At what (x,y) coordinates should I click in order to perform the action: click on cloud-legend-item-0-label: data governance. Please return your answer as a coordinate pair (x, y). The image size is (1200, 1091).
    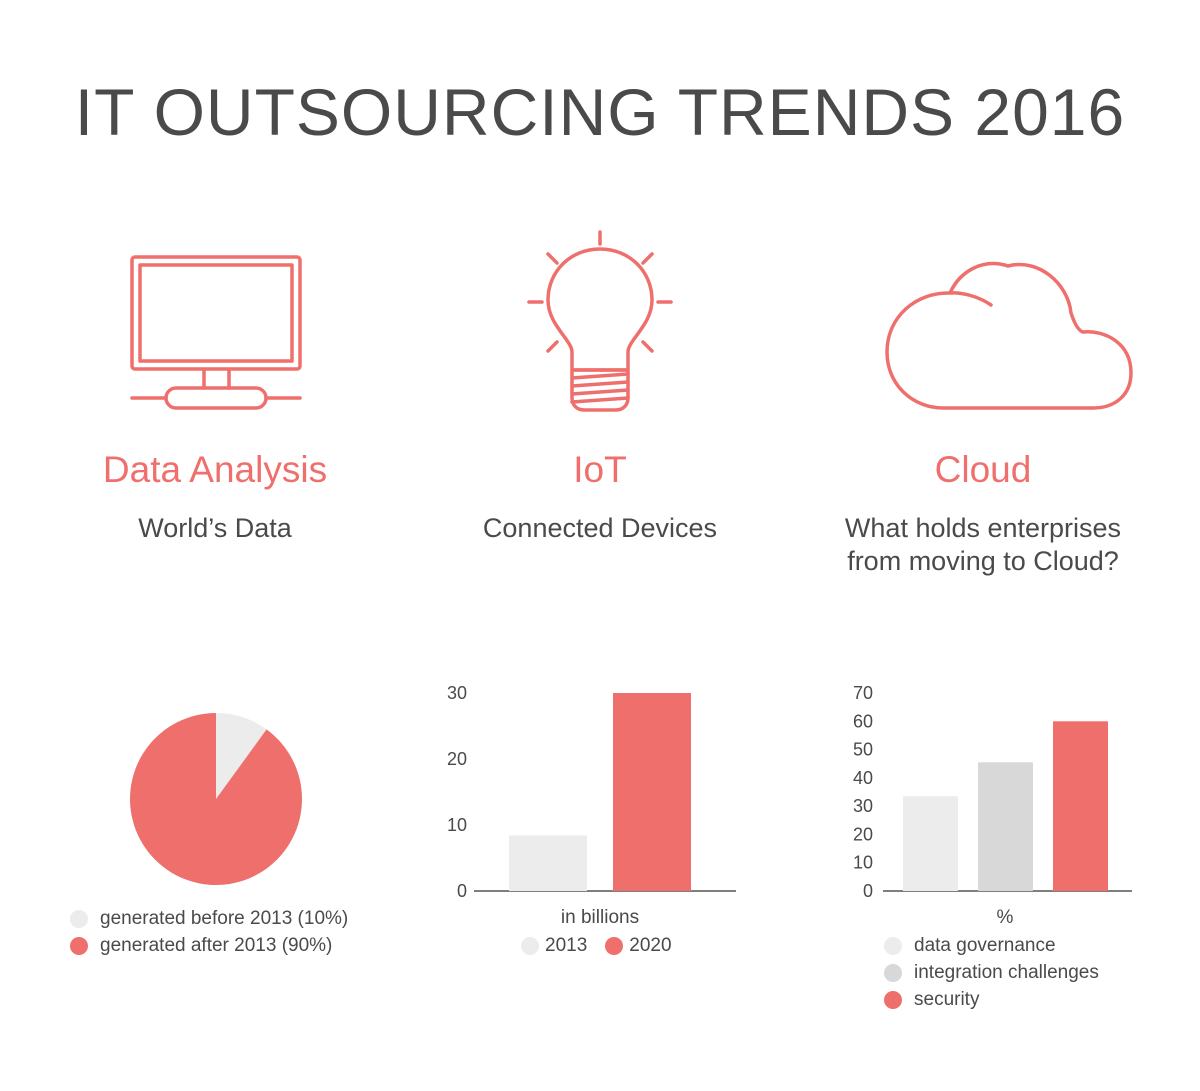
    Looking at the image, I should click on (985, 945).